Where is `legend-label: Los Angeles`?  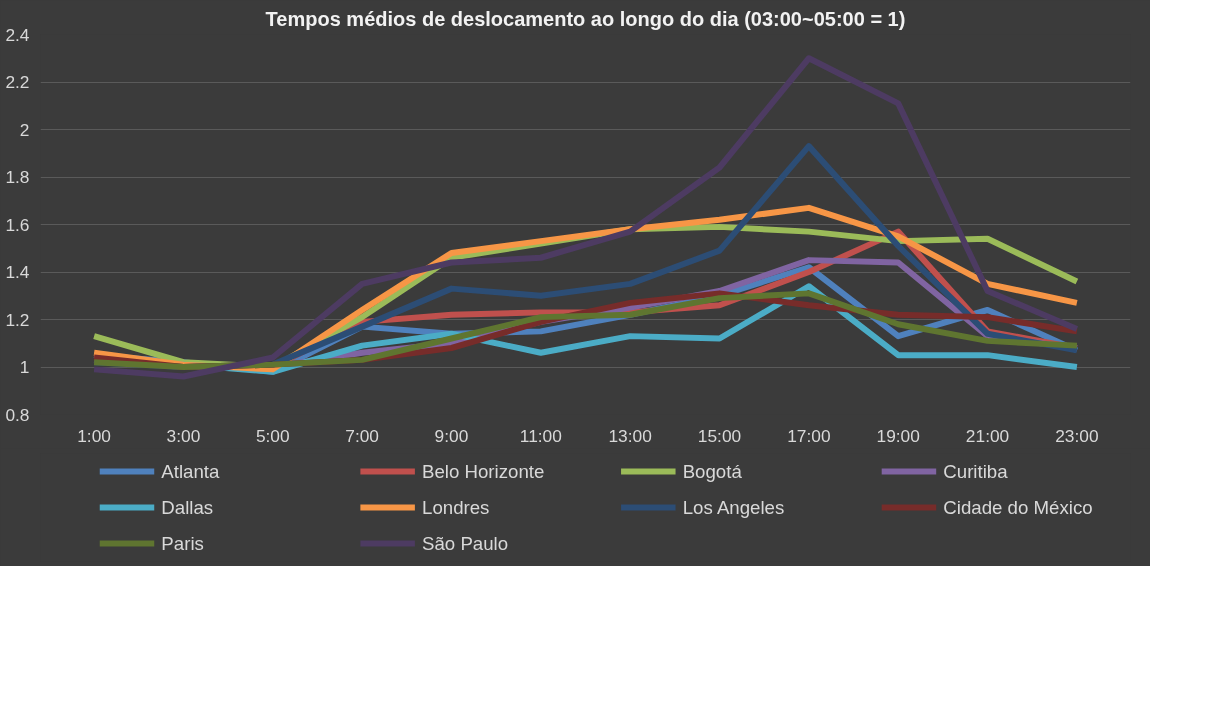
legend-label: Los Angeles is located at coordinates (733, 507).